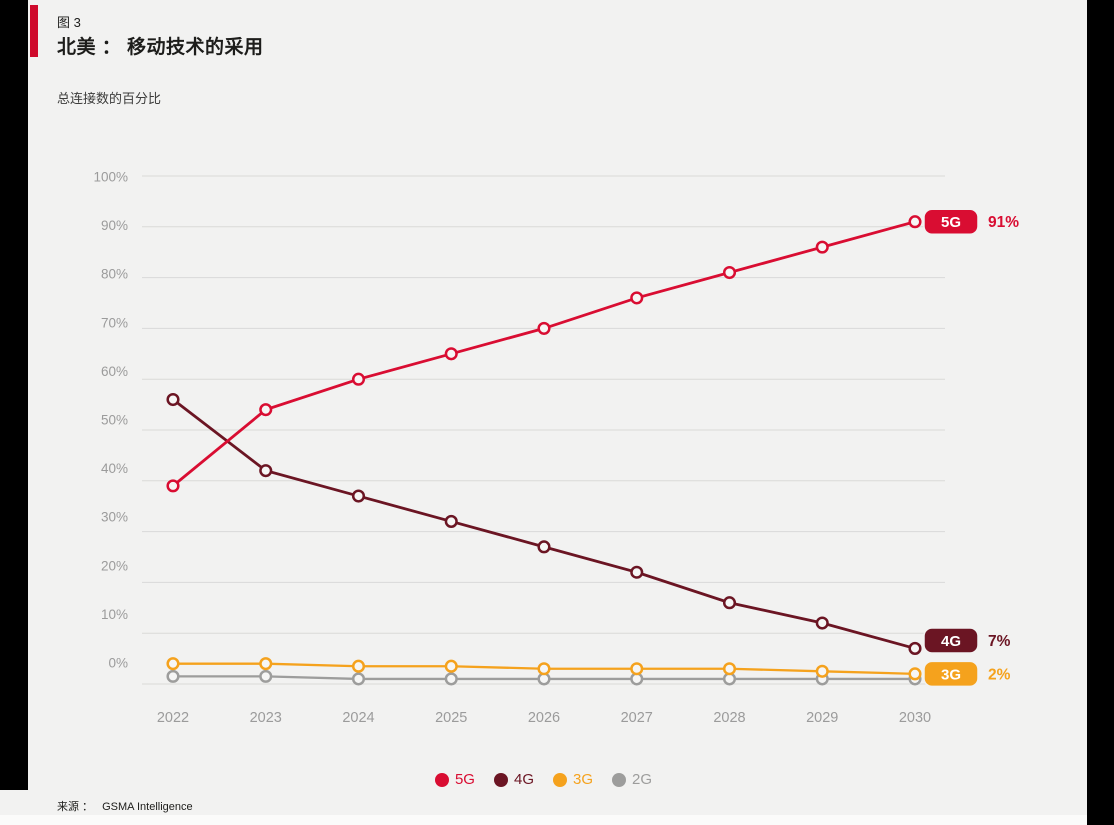  What do you see at coordinates (915, 718) in the screenshot?
I see `x-axis-tick: 2030` at bounding box center [915, 718].